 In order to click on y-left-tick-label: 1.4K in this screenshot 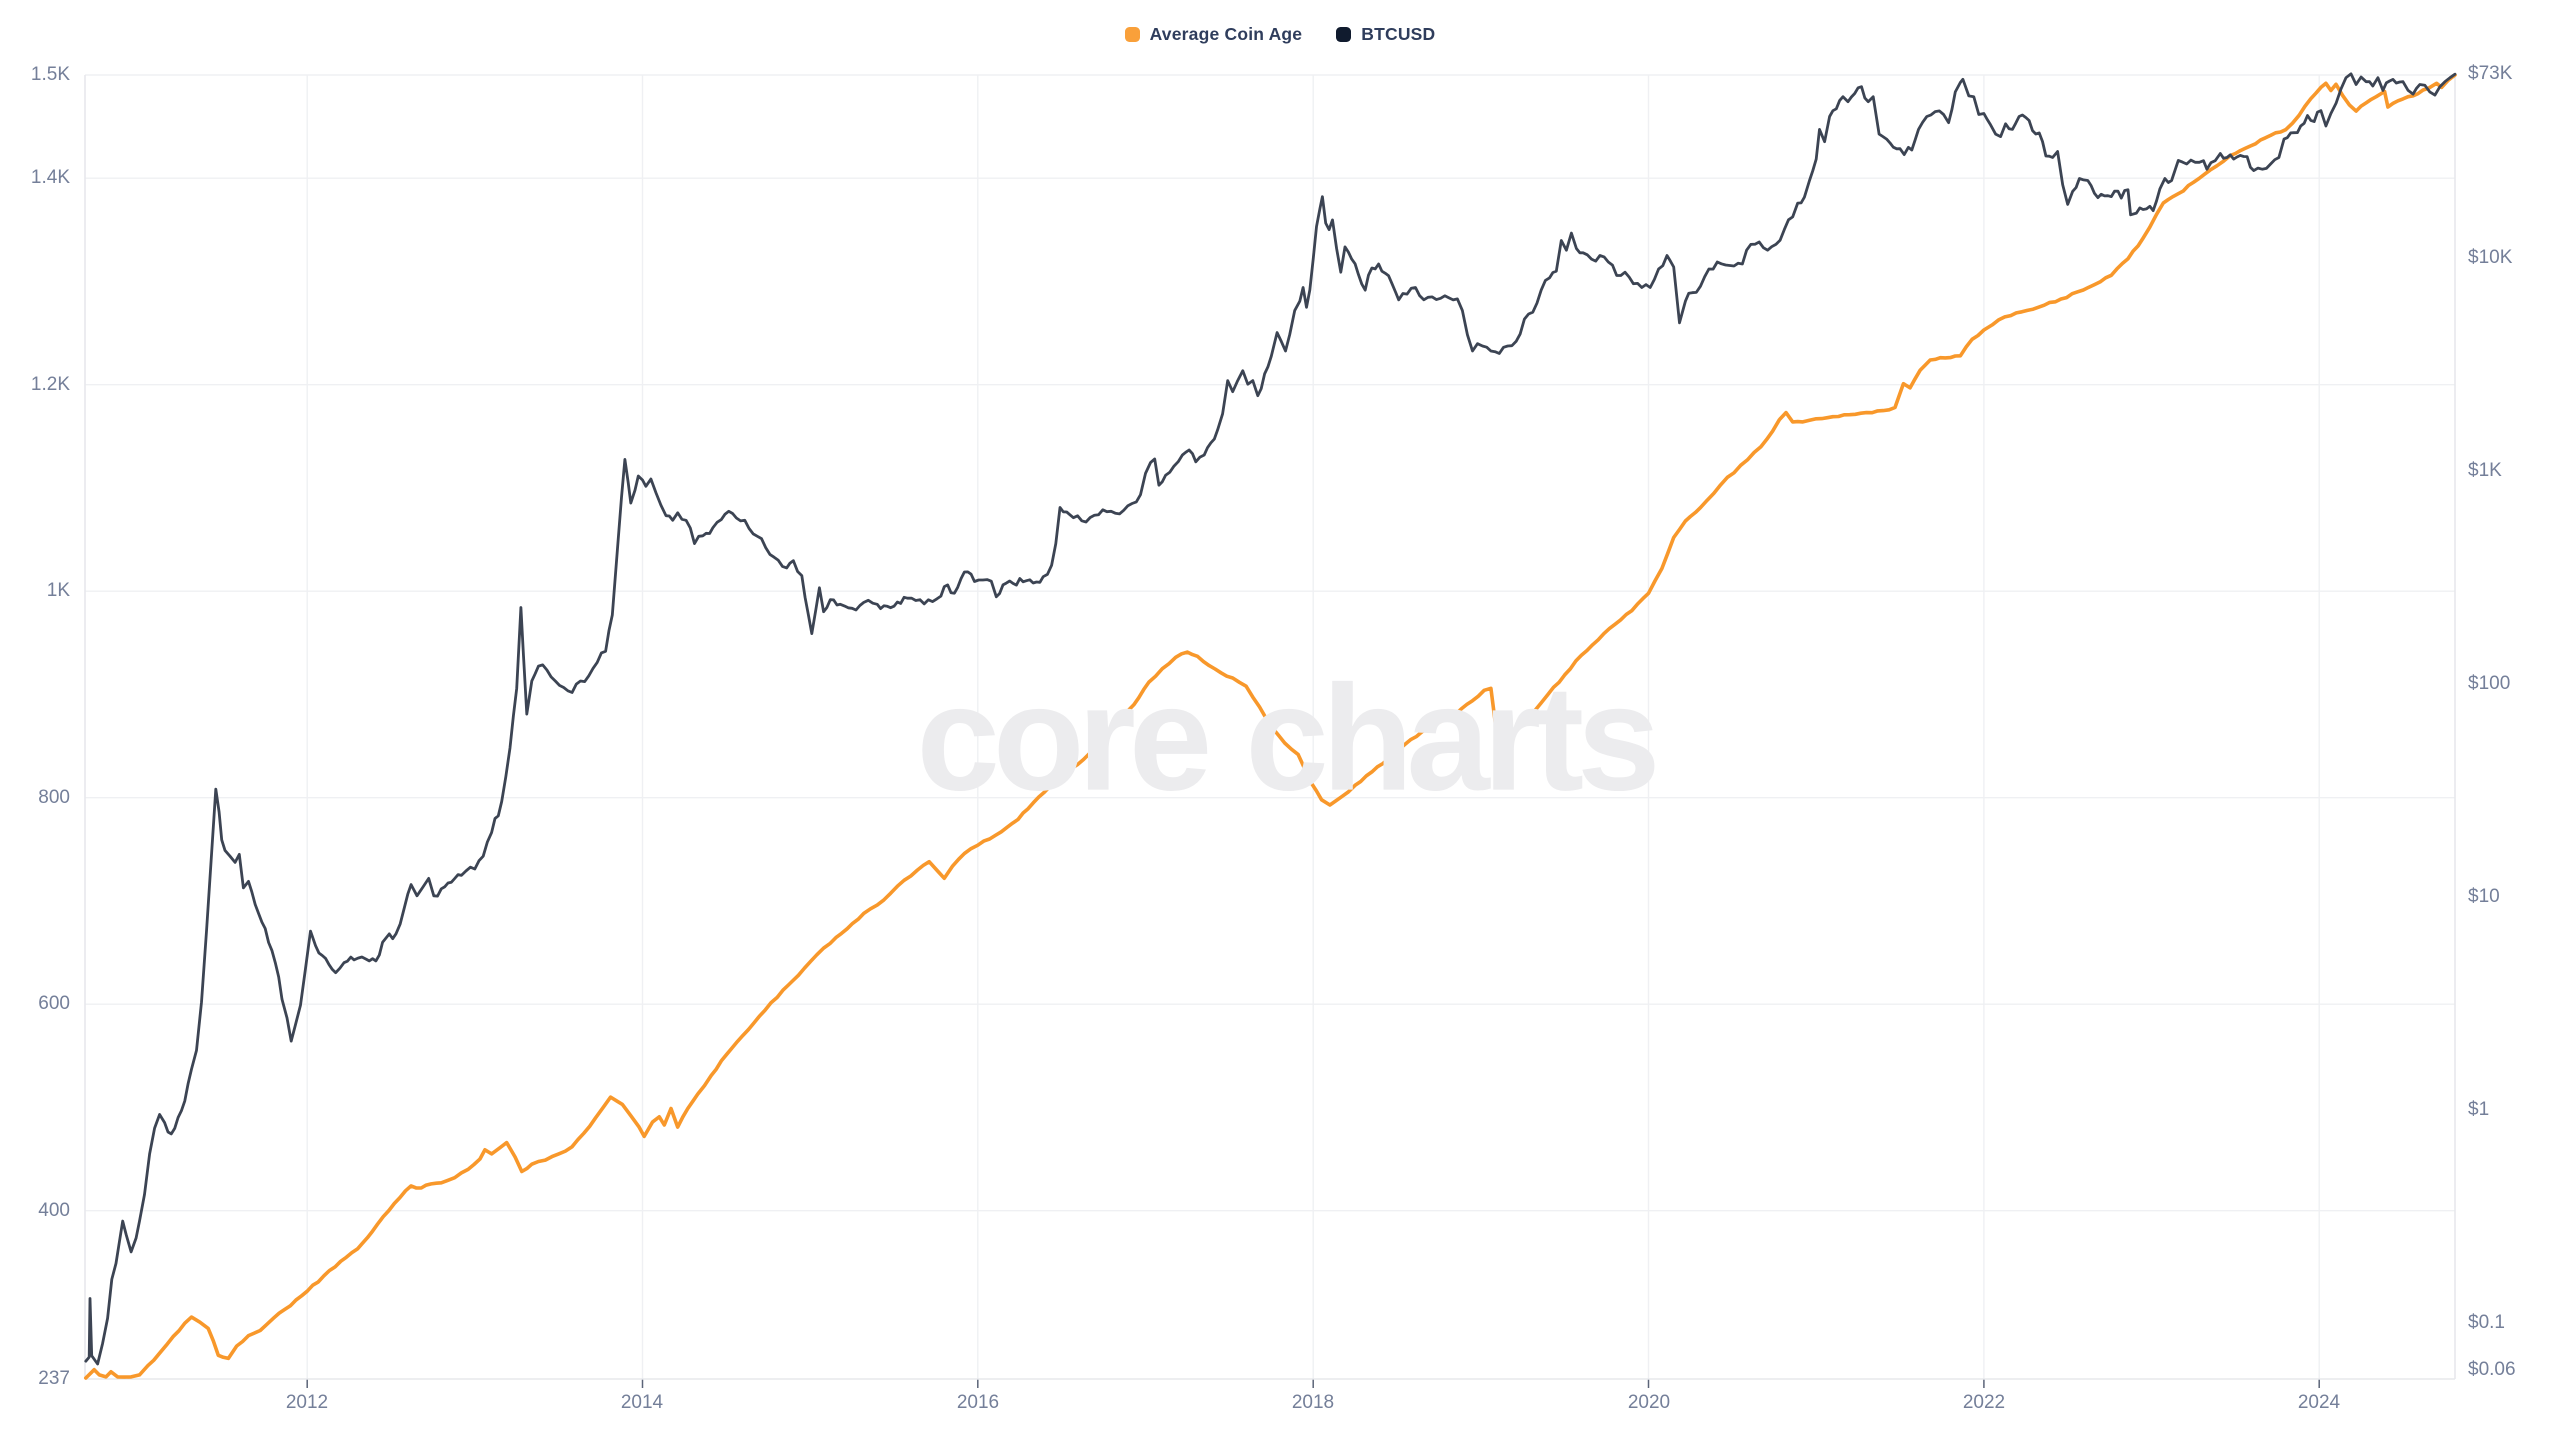, I will do `click(50, 177)`.